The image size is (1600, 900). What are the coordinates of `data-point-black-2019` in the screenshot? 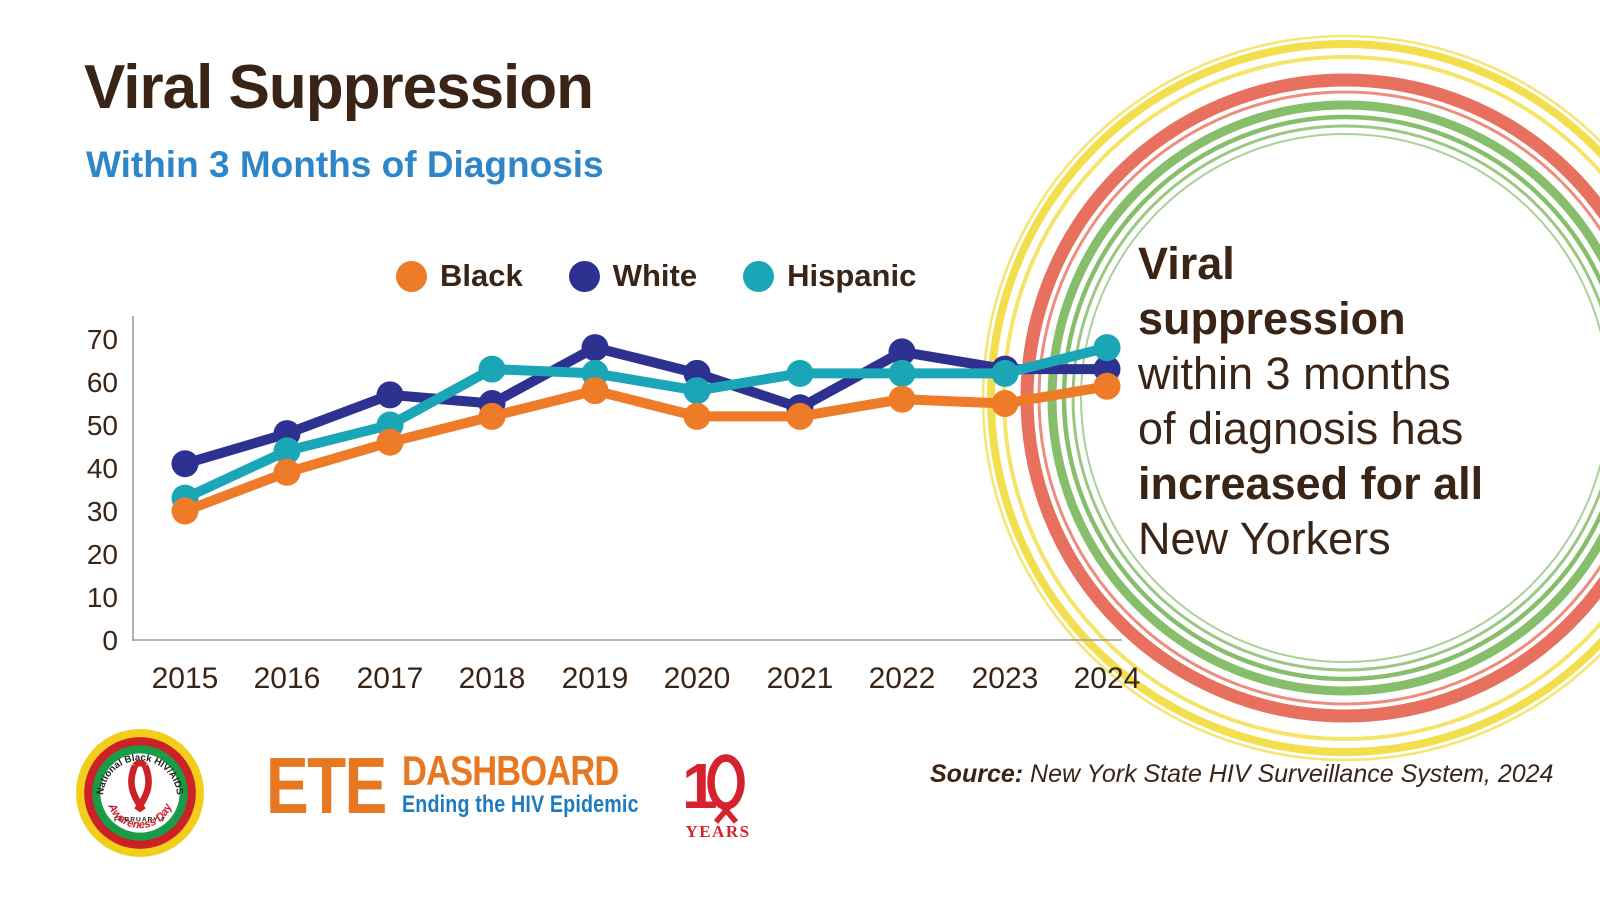 It's located at (595, 391).